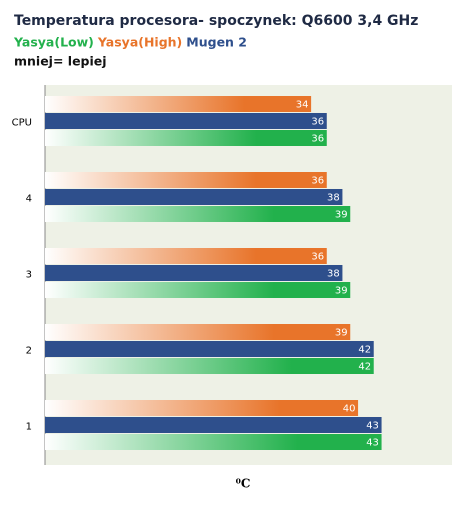 This screenshot has height=514, width=455. I want to click on y-tick-label: 1, so click(29, 427).